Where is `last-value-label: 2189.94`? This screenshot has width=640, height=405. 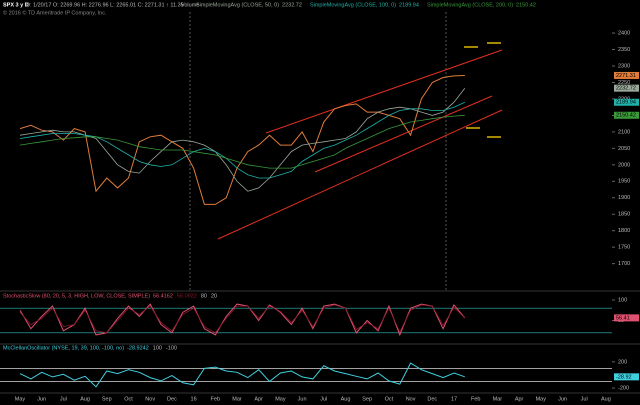
last-value-label: 2189.94 is located at coordinates (626, 103).